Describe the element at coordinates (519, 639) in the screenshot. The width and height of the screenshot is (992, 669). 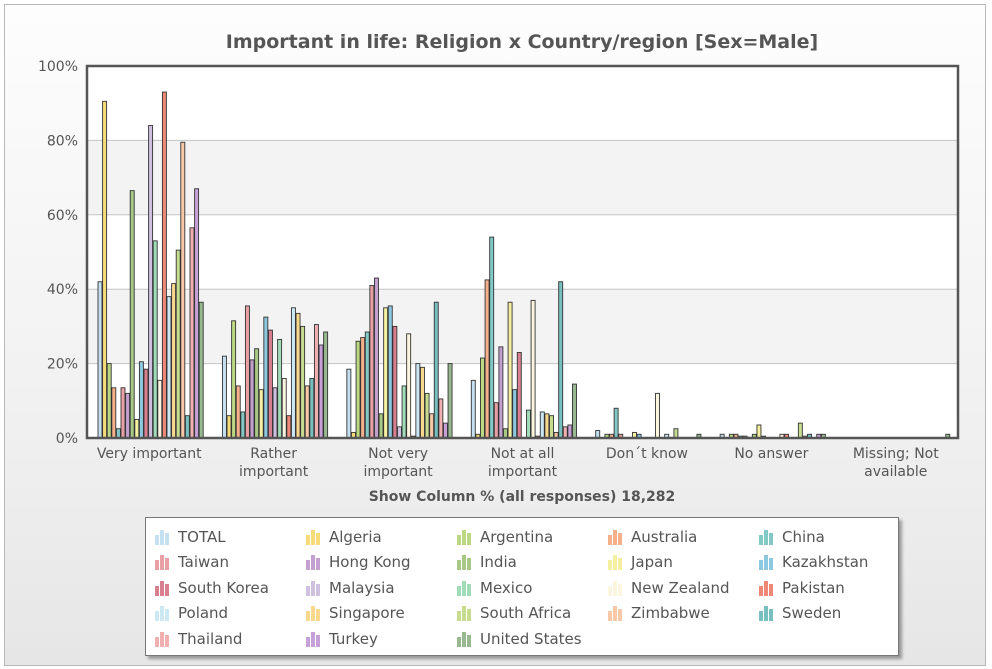
I see `legend-item: United States` at that location.